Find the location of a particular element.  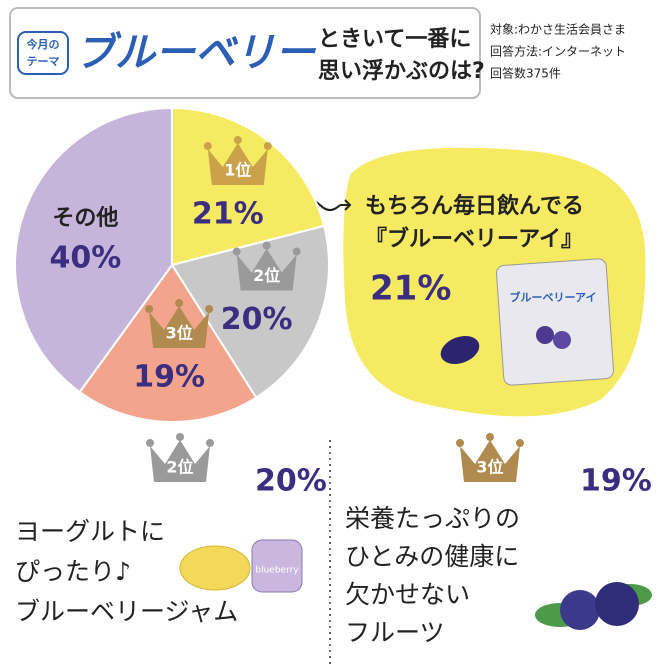

callout-text: 栄養たっぷりの is located at coordinates (432, 518).